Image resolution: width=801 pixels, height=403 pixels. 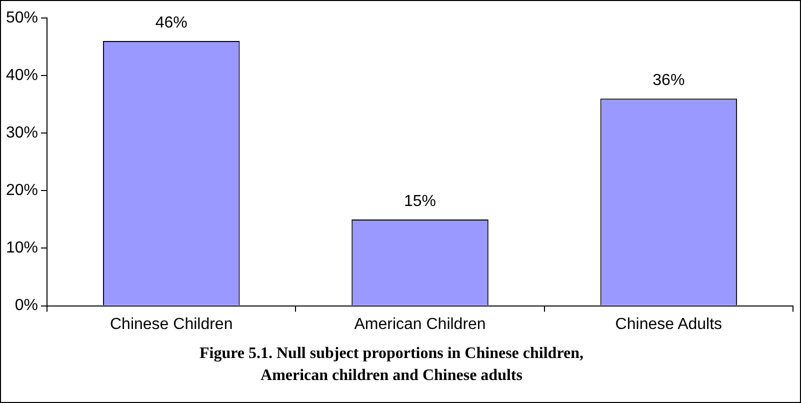 What do you see at coordinates (22, 248) in the screenshot?
I see `y-tick-label: 10%` at bounding box center [22, 248].